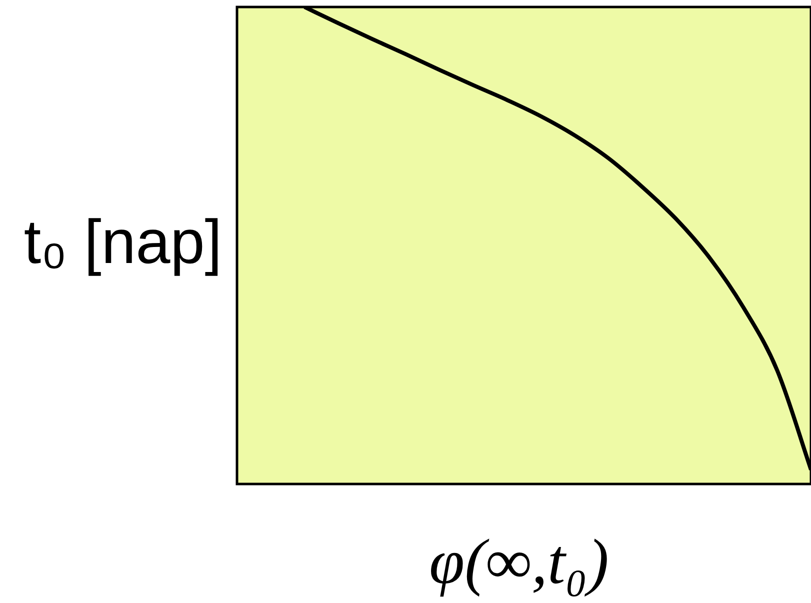 This screenshot has height=603, width=811. I want to click on x-axis-title: φ(∞,t₀), so click(519, 562).